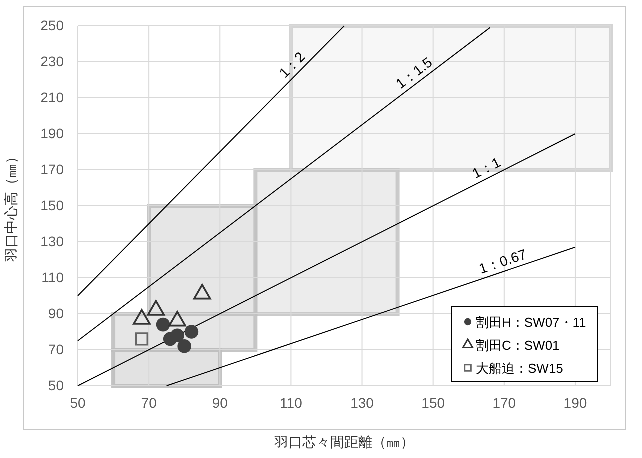 Image resolution: width=642 pixels, height=458 pixels. Describe the element at coordinates (518, 345) in the screenshot. I see `legend-label: 割田C：SW01` at that location.